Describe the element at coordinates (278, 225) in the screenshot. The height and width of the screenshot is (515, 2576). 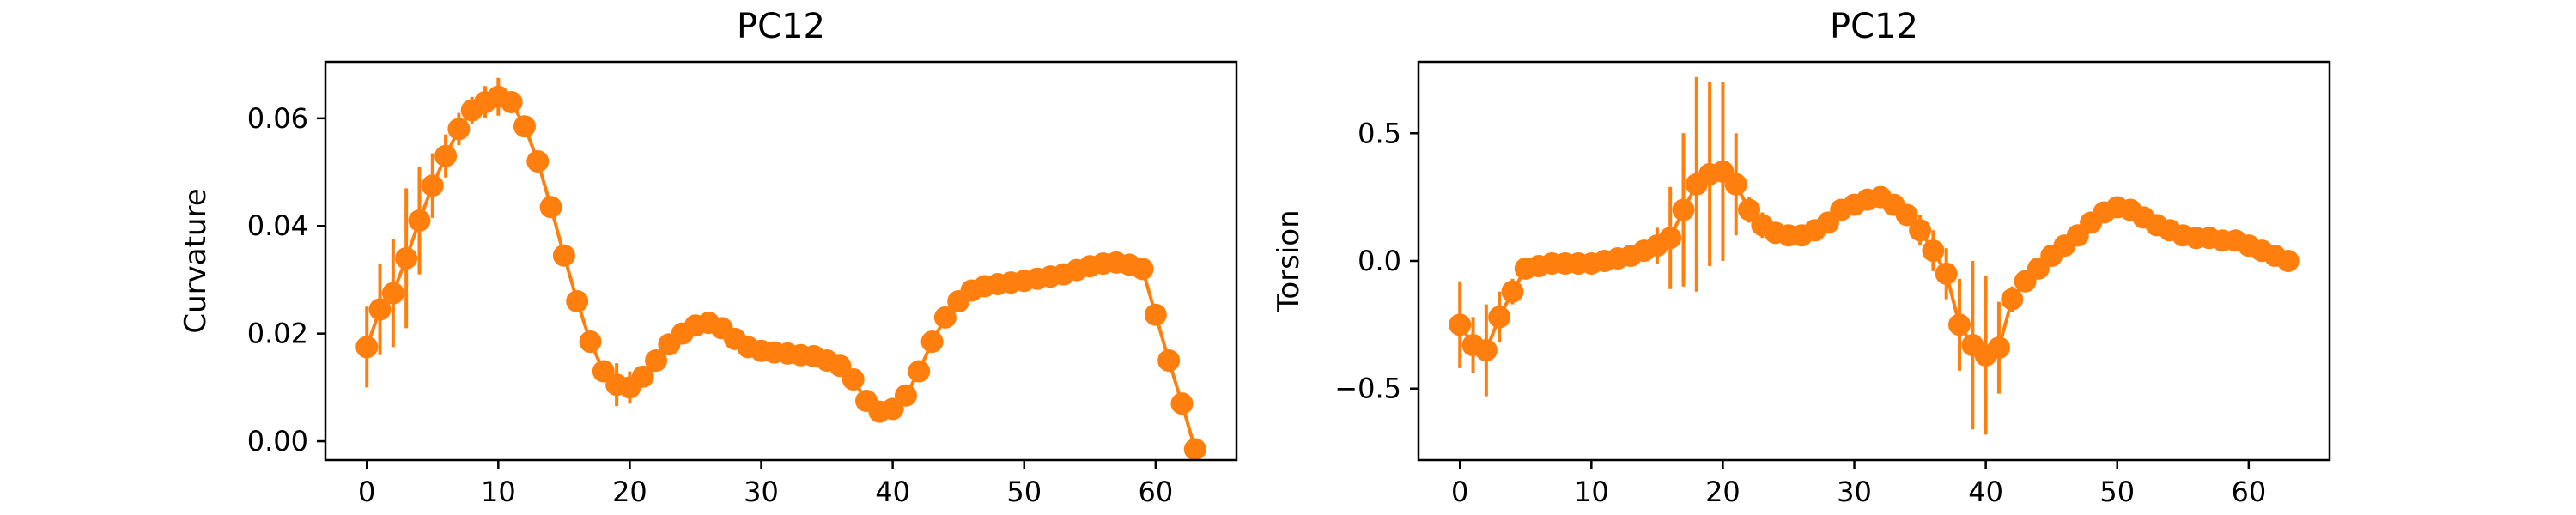
I see `y-tick-label: 0.04` at that location.